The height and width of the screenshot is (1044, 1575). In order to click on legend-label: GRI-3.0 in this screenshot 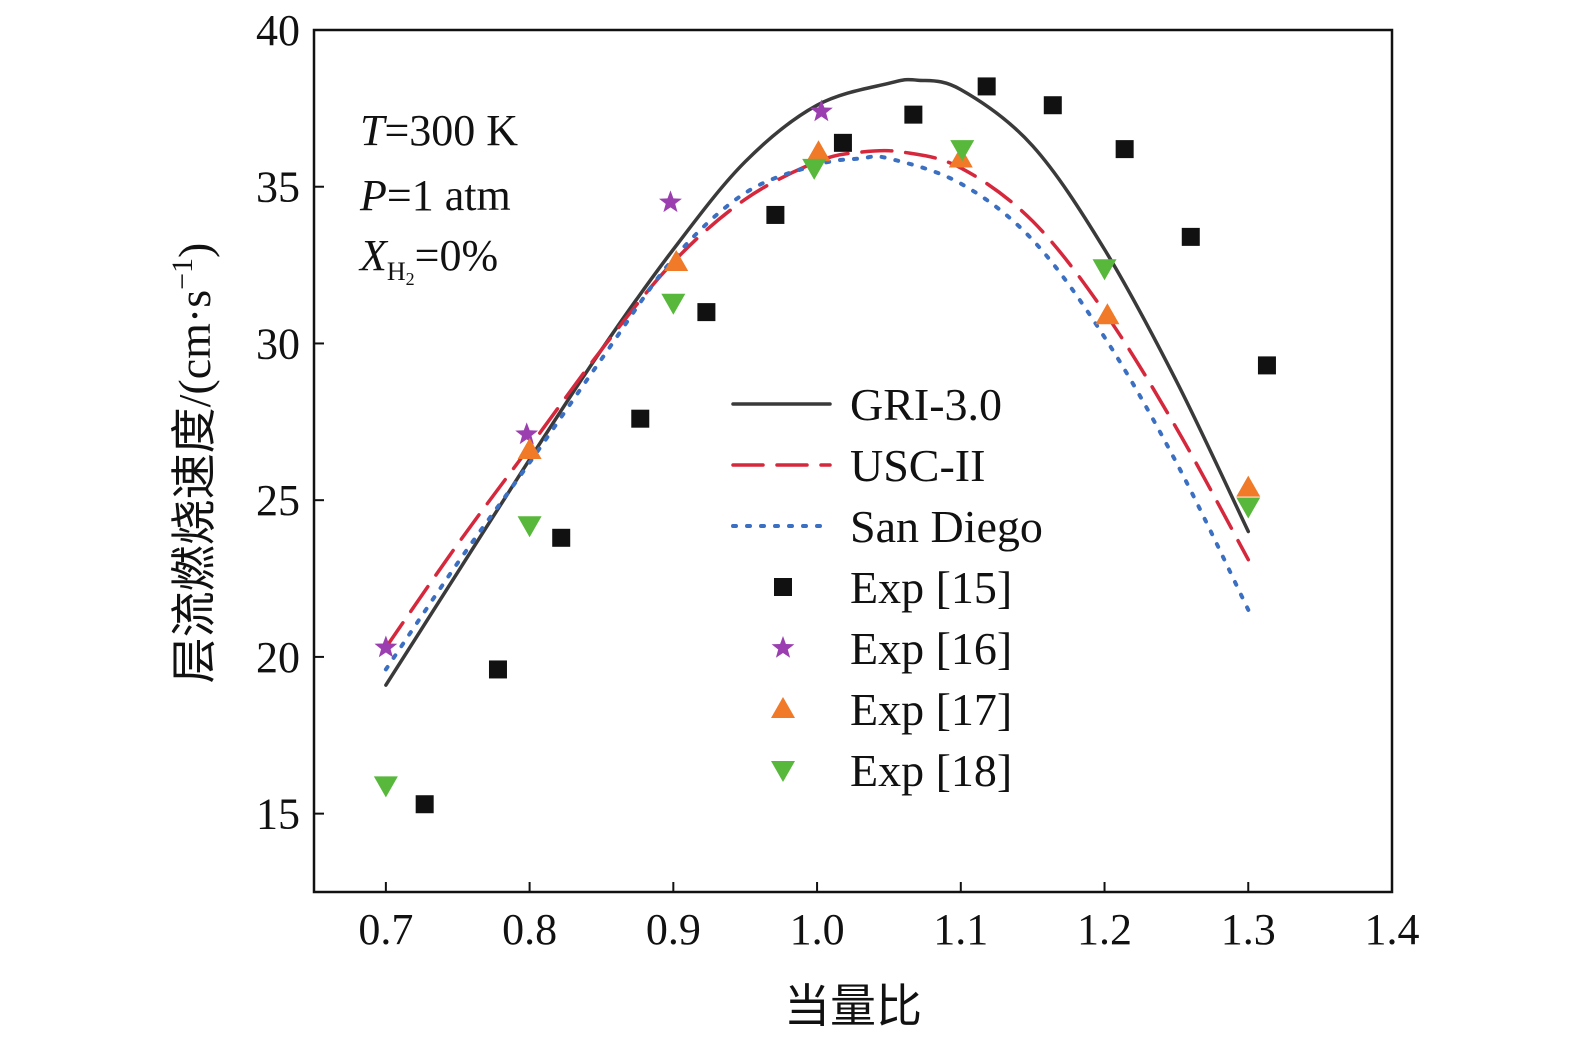, I will do `click(926, 404)`.